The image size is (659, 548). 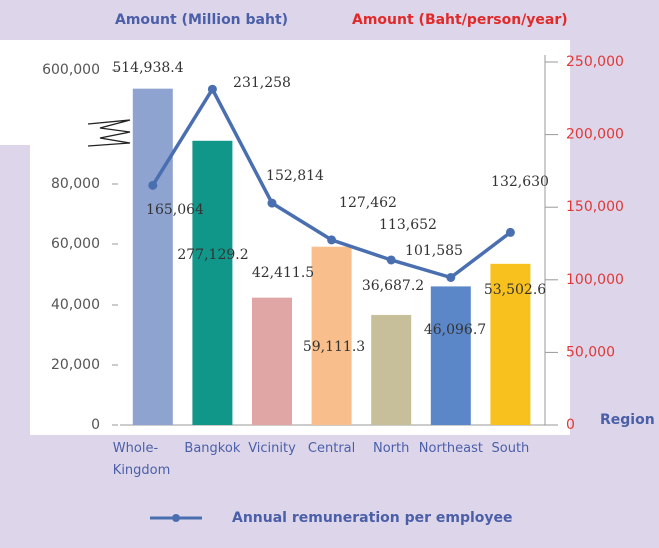 What do you see at coordinates (201, 20) in the screenshot?
I see `y-axis-title: Amount (Million baht)` at bounding box center [201, 20].